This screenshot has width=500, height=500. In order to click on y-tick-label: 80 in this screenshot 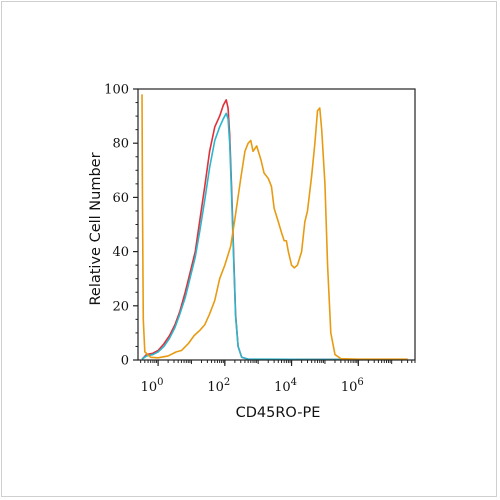, I will do `click(120, 144)`.